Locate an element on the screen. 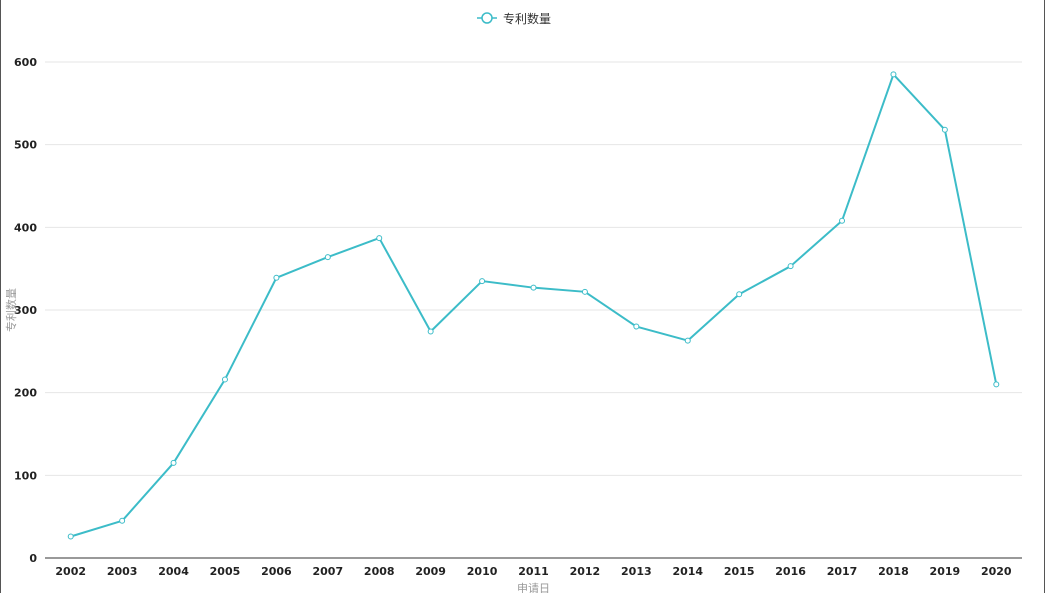  x-tick-label: 2015 is located at coordinates (739, 571).